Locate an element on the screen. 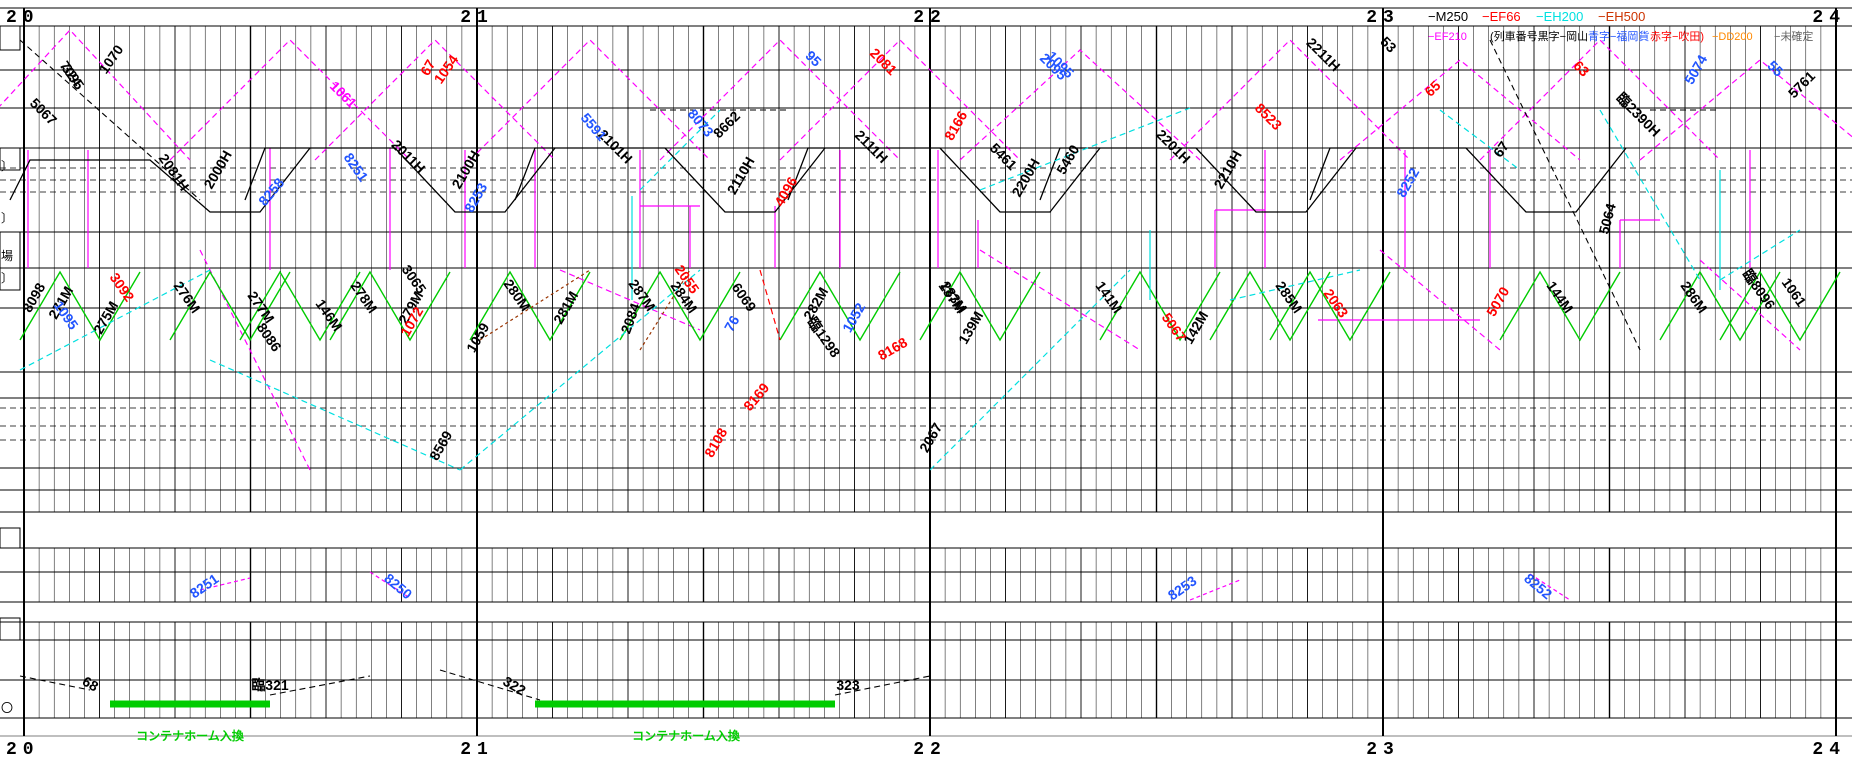  legend-item: −EH200 is located at coordinates (1559, 16).